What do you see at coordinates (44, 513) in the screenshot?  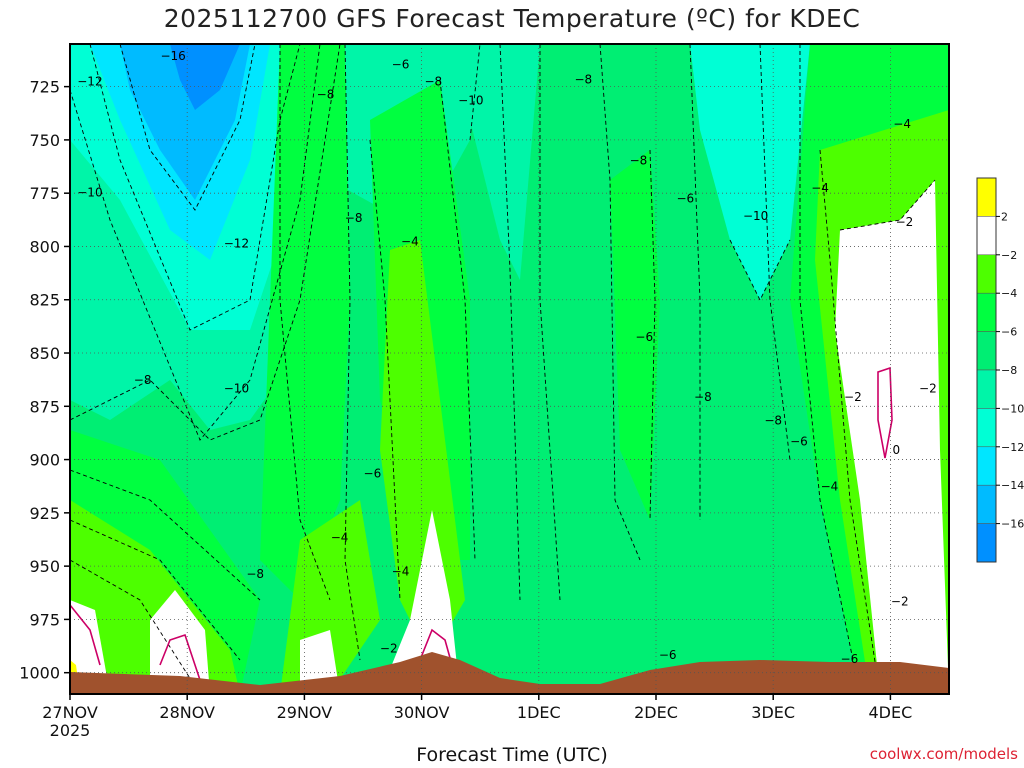 I see `y-tick-label: 925` at bounding box center [44, 513].